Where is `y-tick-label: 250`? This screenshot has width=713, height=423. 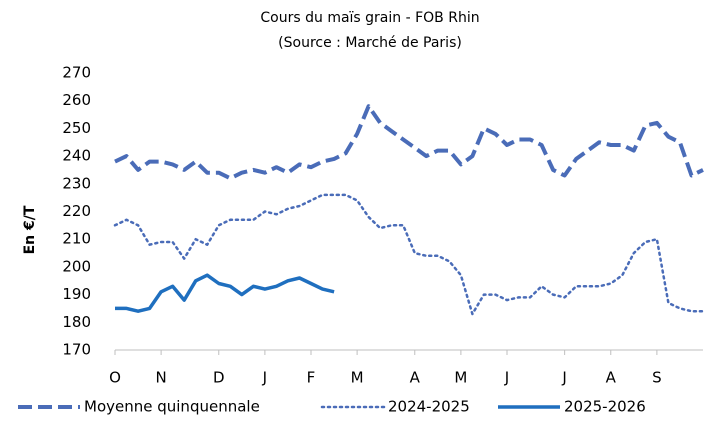
y-tick-label: 250 is located at coordinates (76, 128).